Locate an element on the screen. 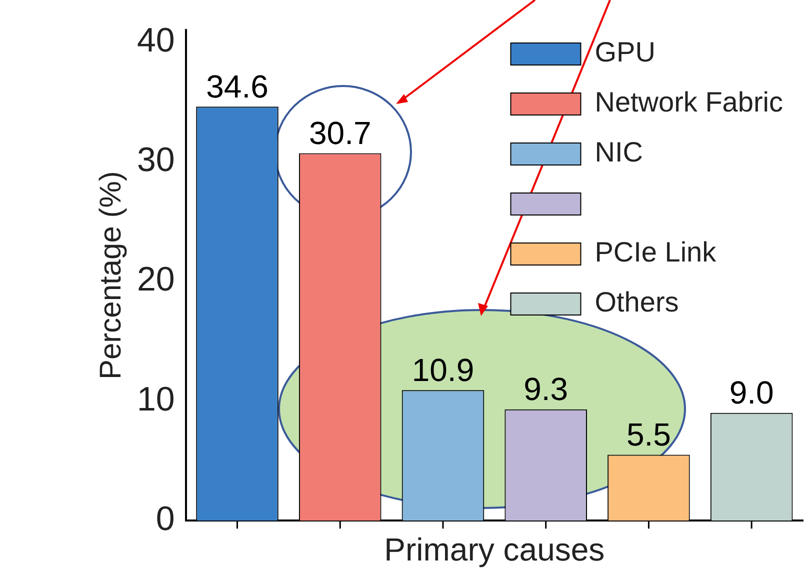 The width and height of the screenshot is (807, 585). legend-label: NIC is located at coordinates (618, 152).